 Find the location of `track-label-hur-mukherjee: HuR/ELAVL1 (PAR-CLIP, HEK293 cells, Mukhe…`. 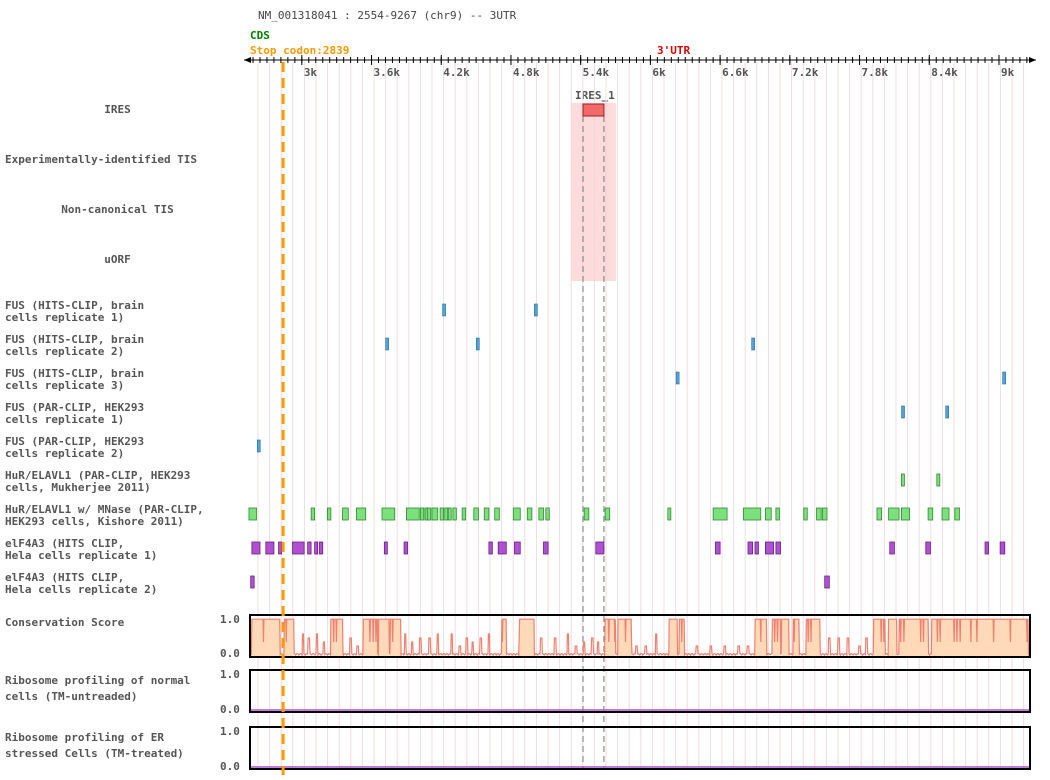

track-label-hur-mukherjee: HuR/ELAVL1 (PAR-CLIP, HEK293 cells, Mukhe… is located at coordinates (98, 481).